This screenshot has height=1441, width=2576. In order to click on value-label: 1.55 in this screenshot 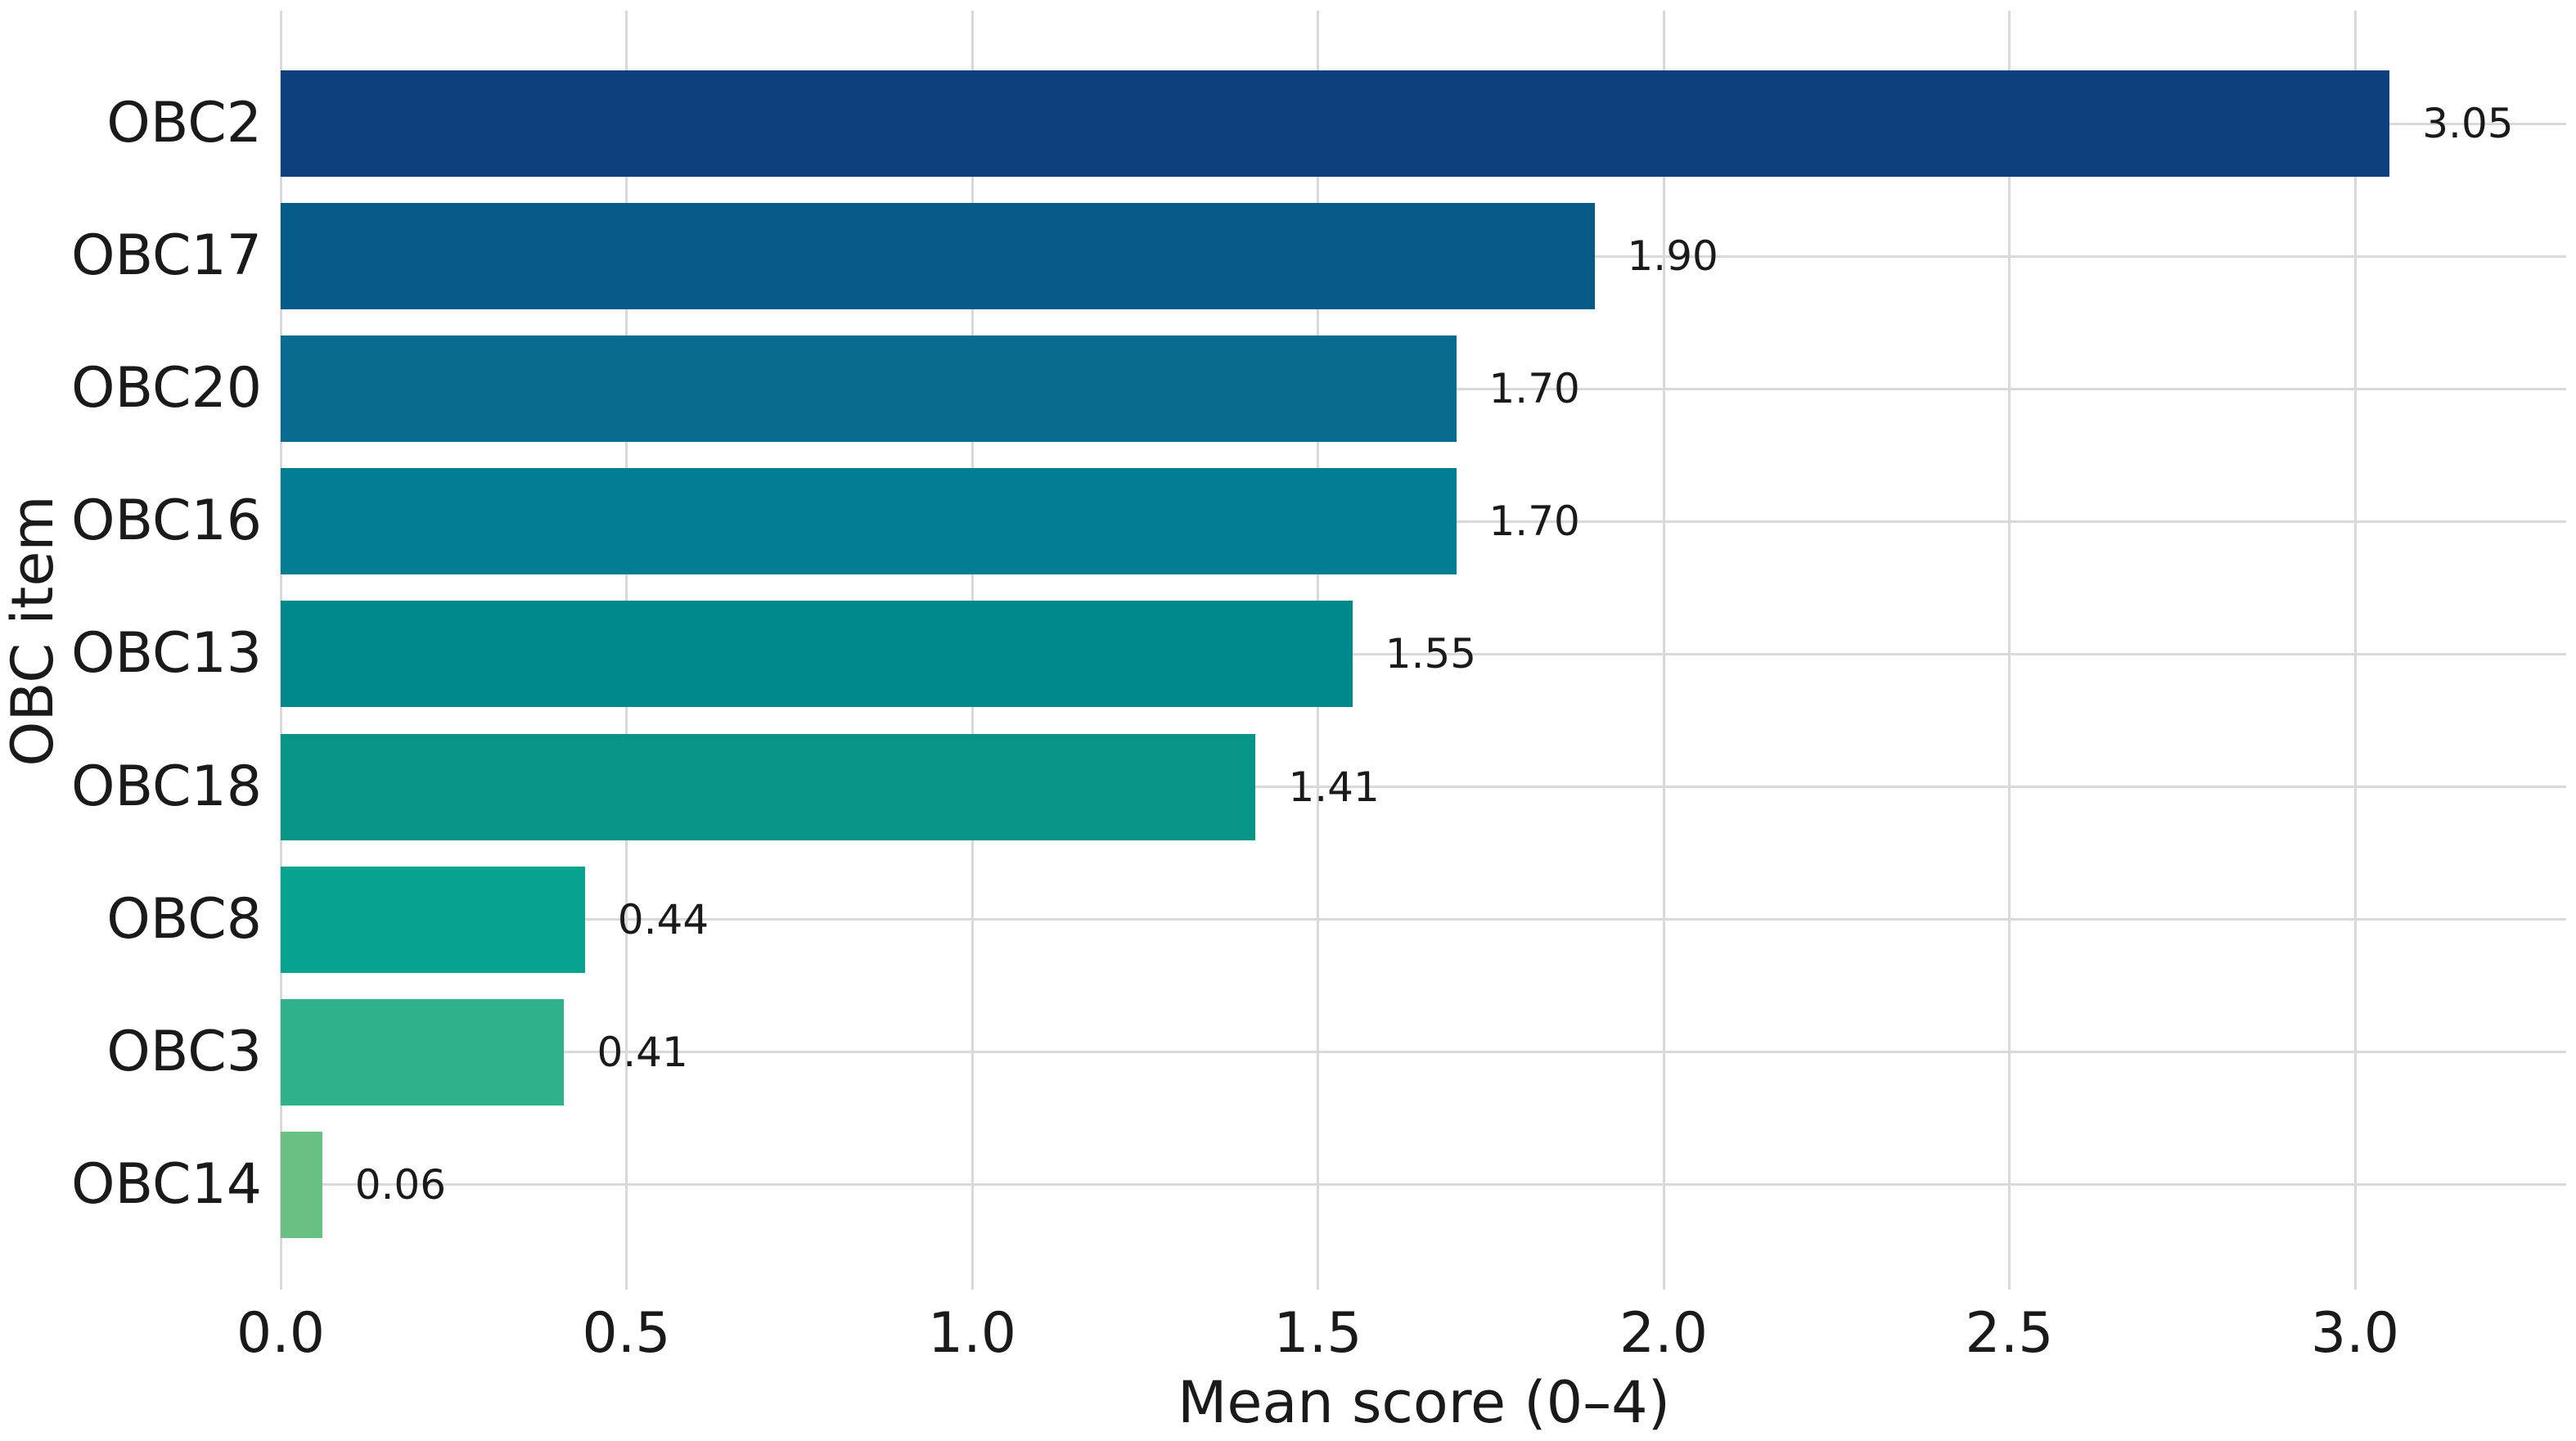, I will do `click(1431, 654)`.